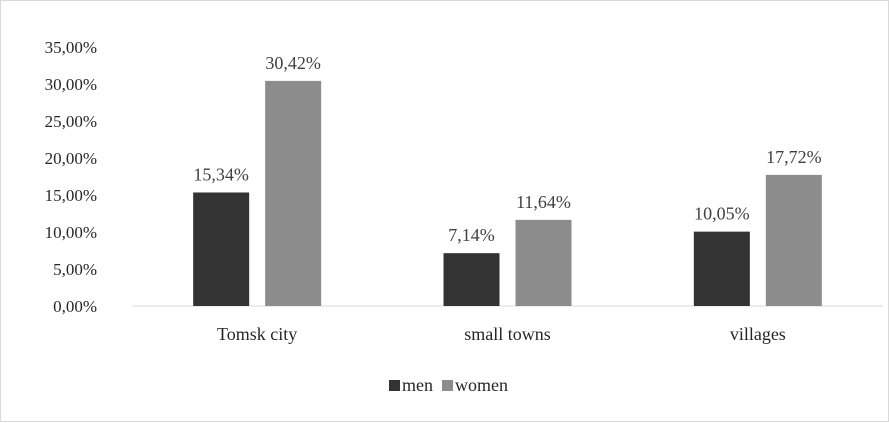 This screenshot has width=889, height=423. I want to click on legend-swatch-women, so click(447, 385).